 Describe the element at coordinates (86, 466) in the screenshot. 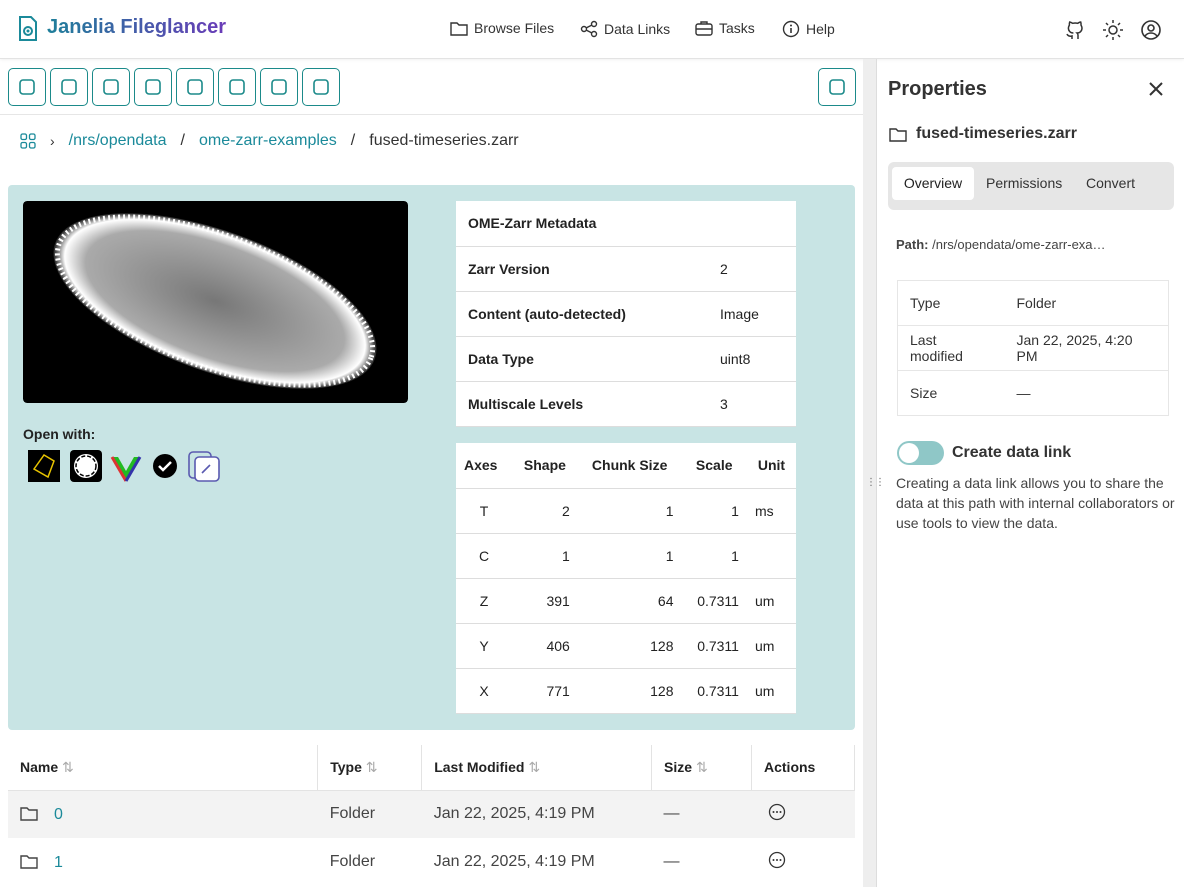

I see `viewer-avivator` at that location.